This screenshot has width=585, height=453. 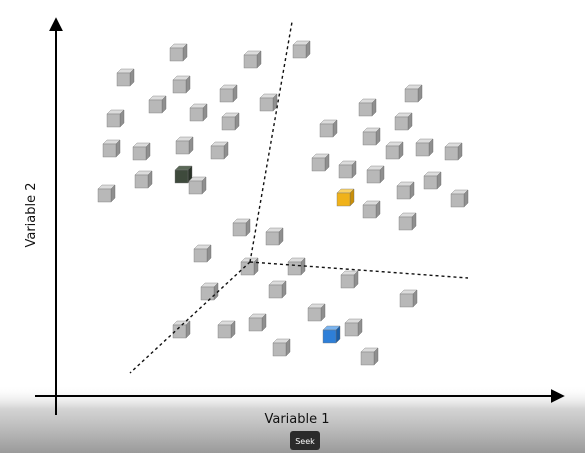 I want to click on seek-button: Seek, so click(x=305, y=440).